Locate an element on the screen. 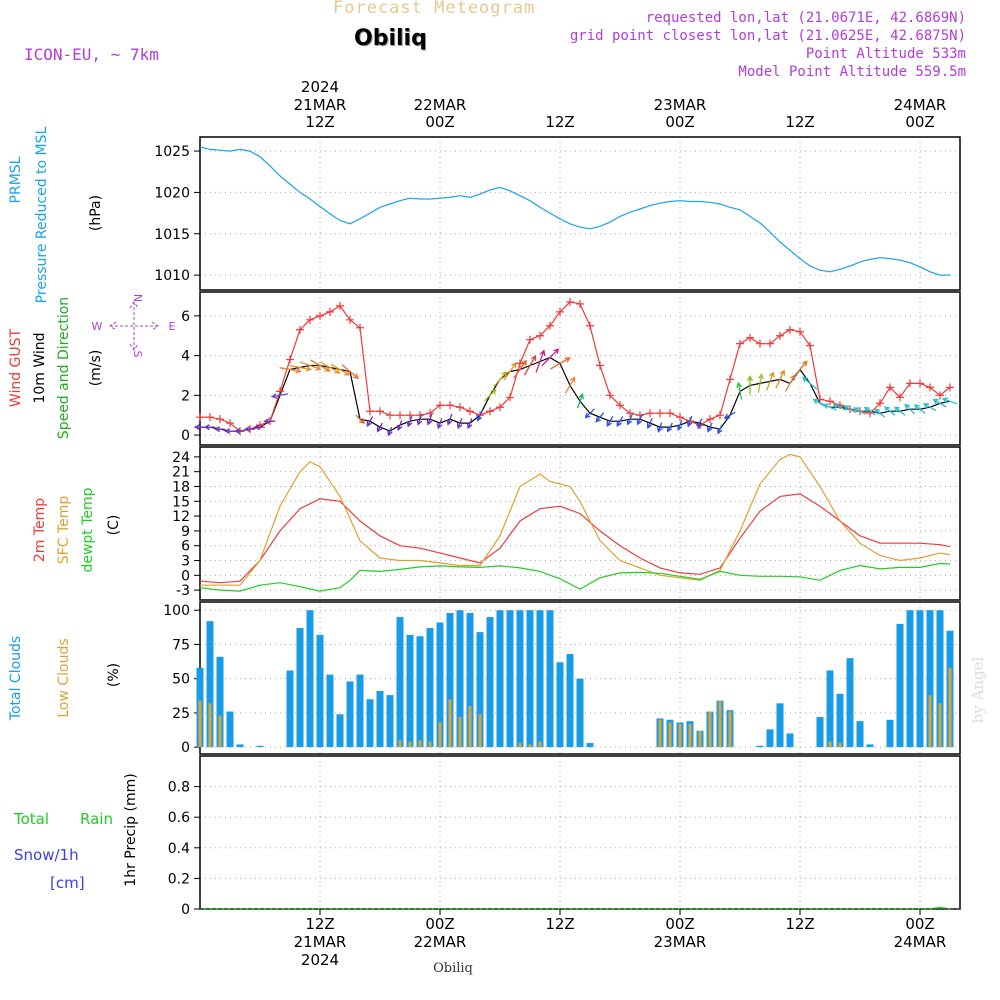  footer-station: Obiliq is located at coordinates (453, 968).